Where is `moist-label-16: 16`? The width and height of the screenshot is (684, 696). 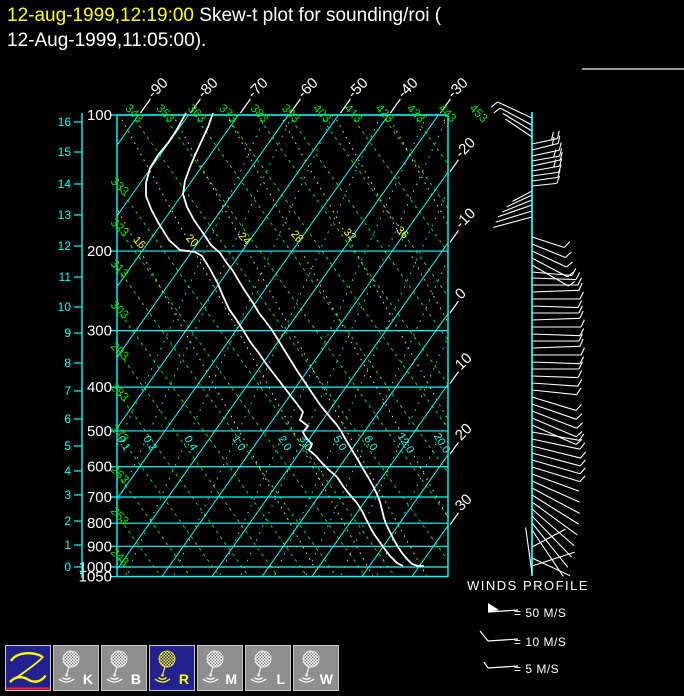 moist-label-16: 16 is located at coordinates (139, 242).